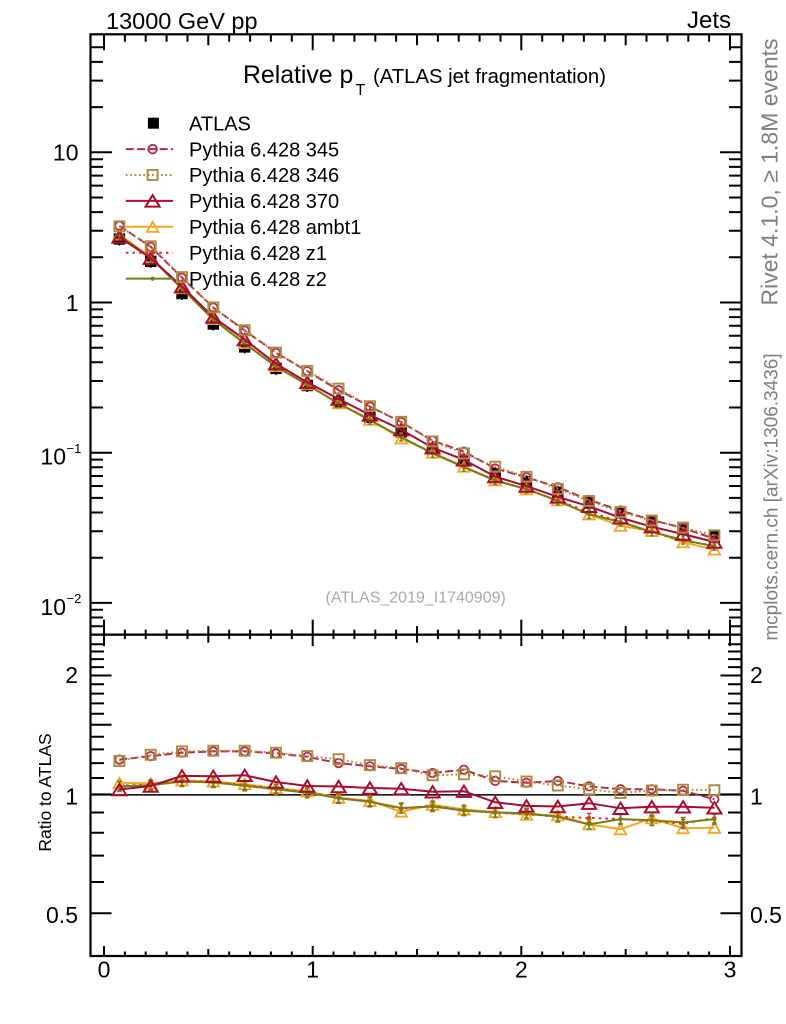 Image resolution: width=786 pixels, height=1024 pixels. What do you see at coordinates (772, 496) in the screenshot?
I see `svg-text:mcplots.cern.ch [arXiv:1306.34: mcplots.cern.ch [arXiv:1306.3436]` at bounding box center [772, 496].